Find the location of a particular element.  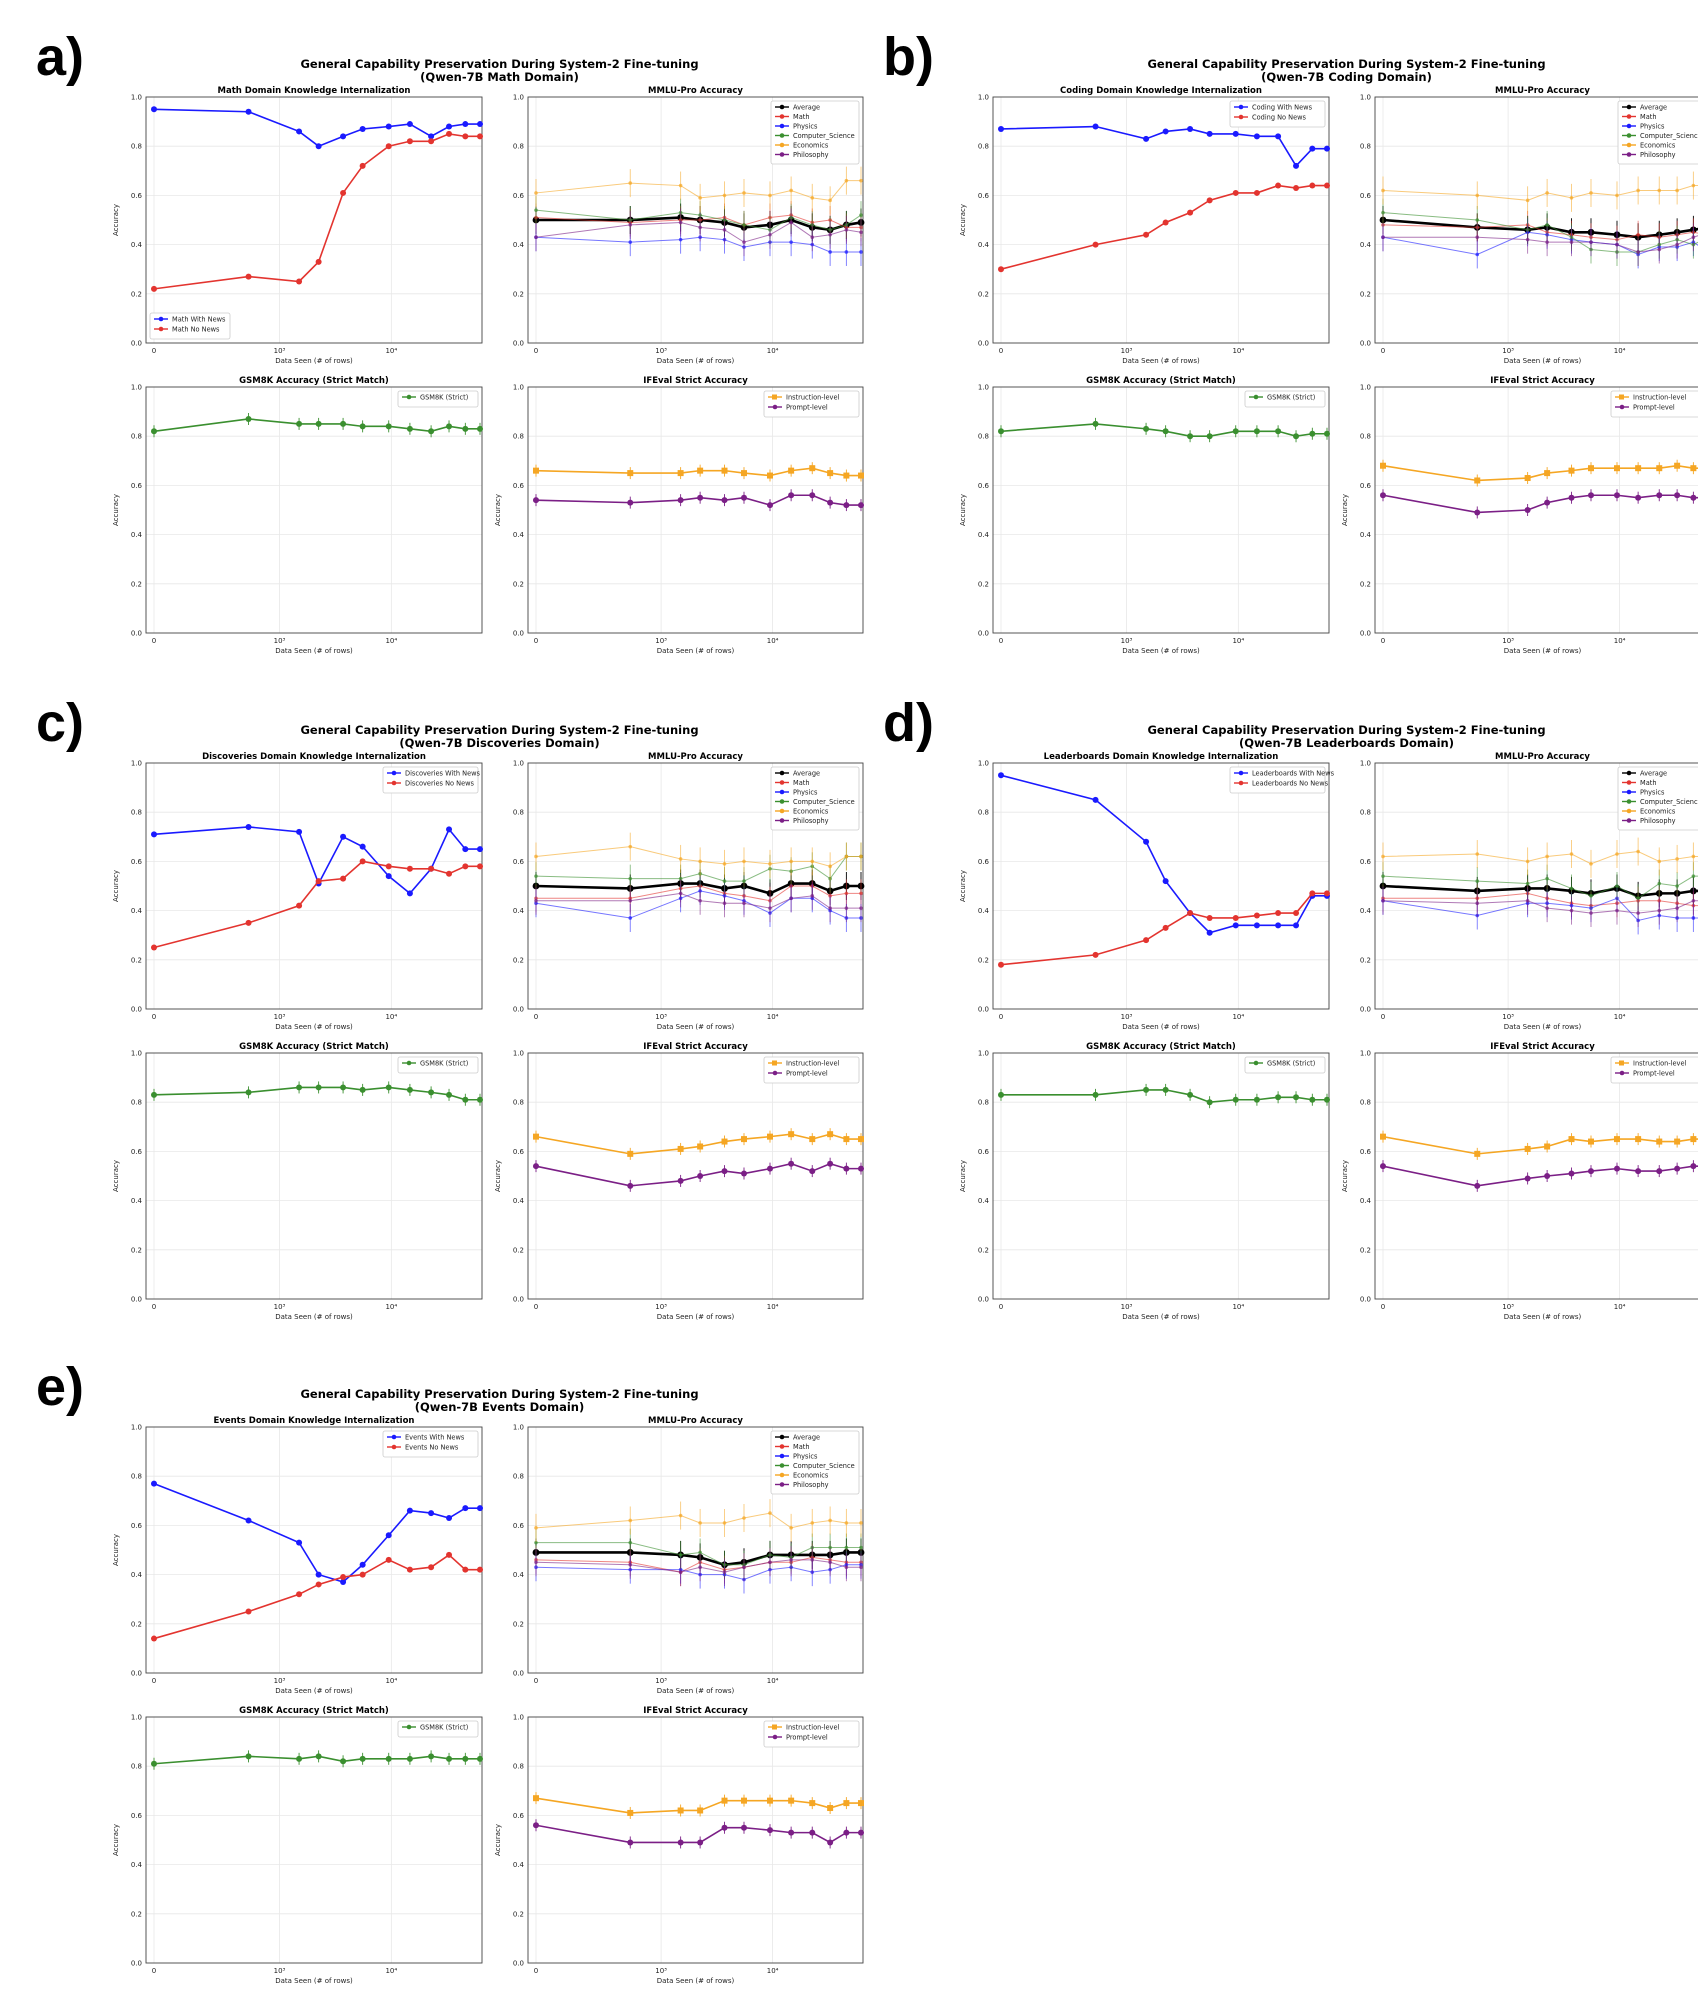

legend-entry: Math is located at coordinates (801, 1447).